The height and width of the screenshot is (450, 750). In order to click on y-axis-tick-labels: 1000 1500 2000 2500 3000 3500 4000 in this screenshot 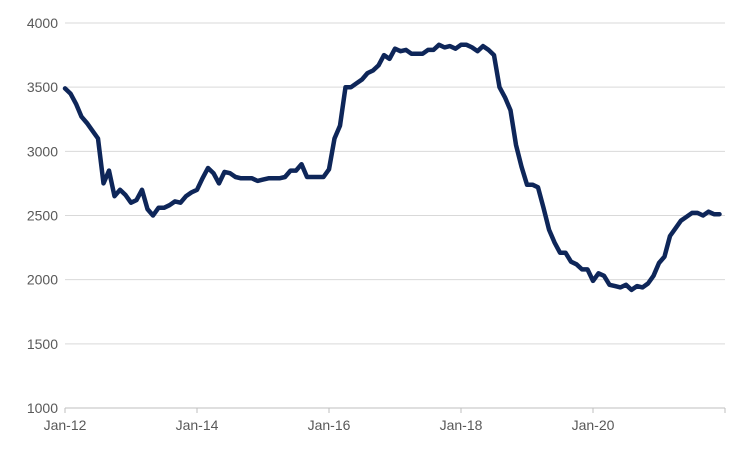, I will do `click(42, 215)`.